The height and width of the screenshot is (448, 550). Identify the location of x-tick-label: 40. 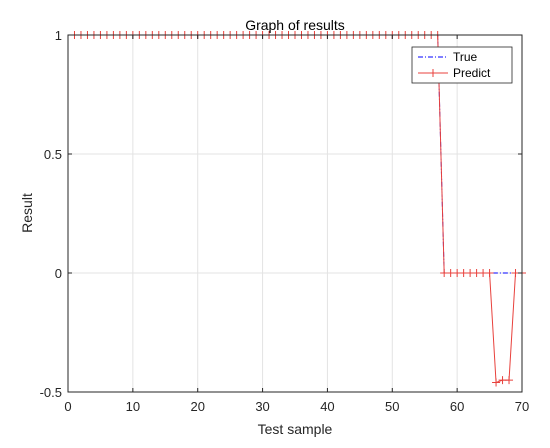
(327, 406).